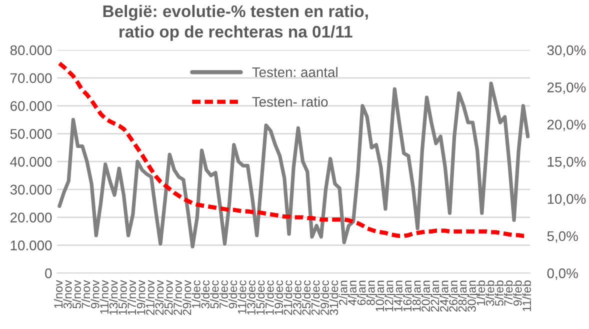 The image size is (589, 329). What do you see at coordinates (297, 297) in the screenshot?
I see `x-tick-label: 23/dec` at bounding box center [297, 297].